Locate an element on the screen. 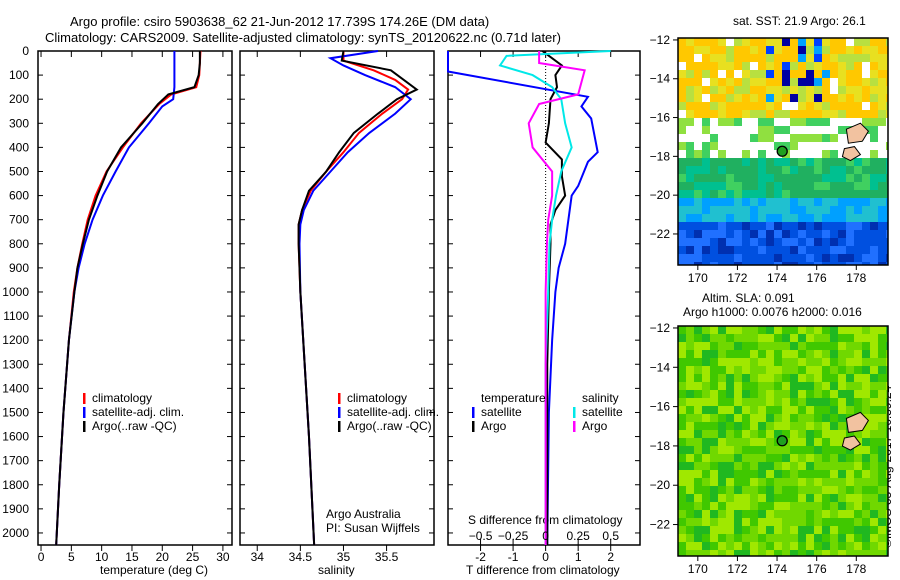 This screenshot has width=900, height=580. legend-swatch is located at coordinates (339, 398).